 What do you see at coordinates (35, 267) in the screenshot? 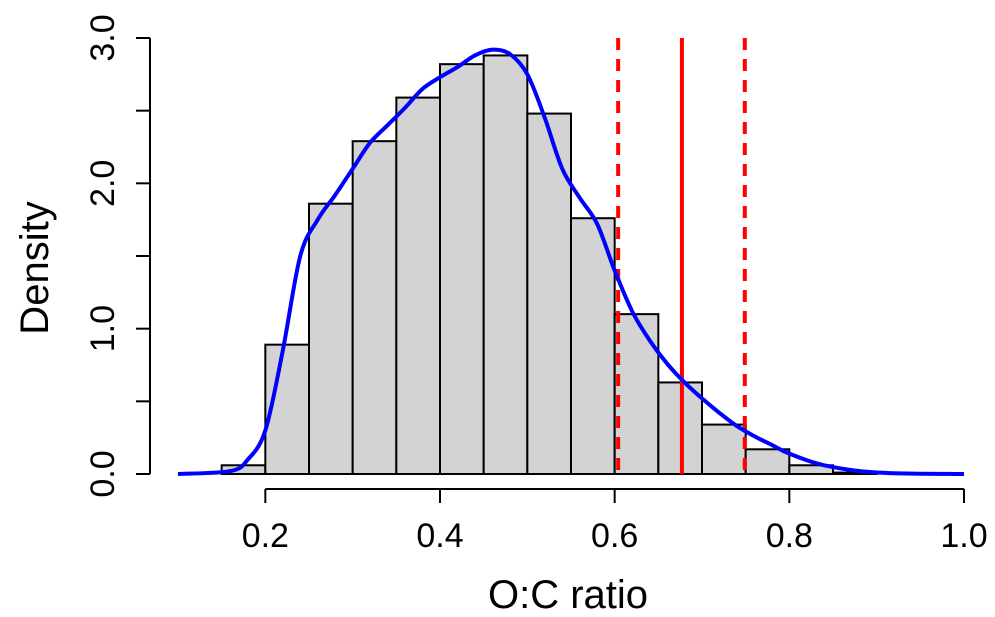
I see `y-axis-title: Density` at bounding box center [35, 267].